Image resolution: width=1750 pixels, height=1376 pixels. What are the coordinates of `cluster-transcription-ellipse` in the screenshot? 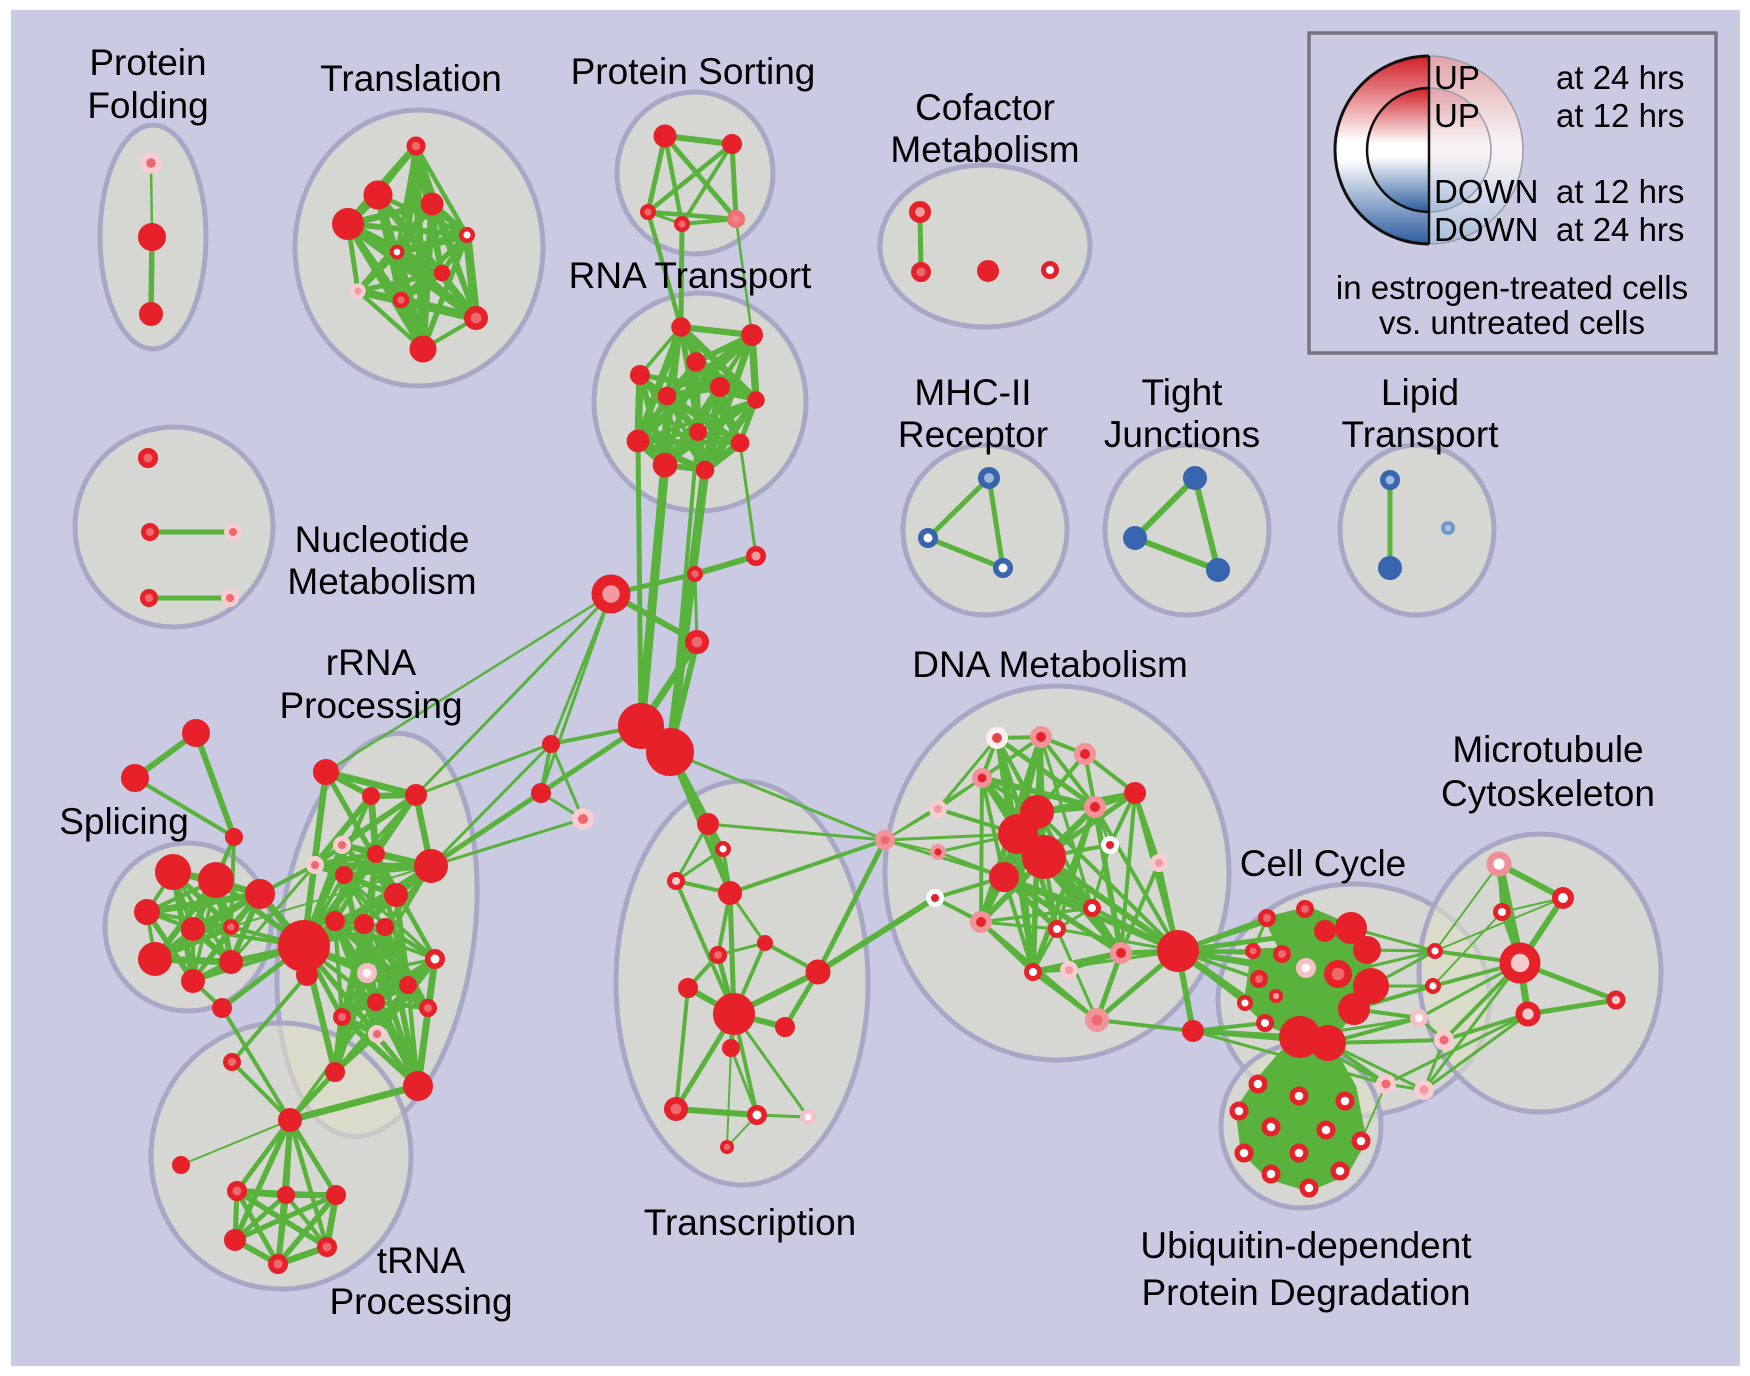 It's located at (742, 983).